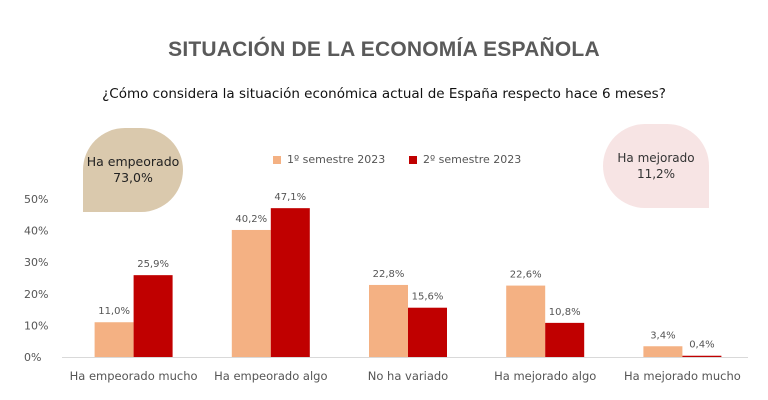 The image size is (768, 400). I want to click on data-label-series1: 22,6%, so click(526, 275).